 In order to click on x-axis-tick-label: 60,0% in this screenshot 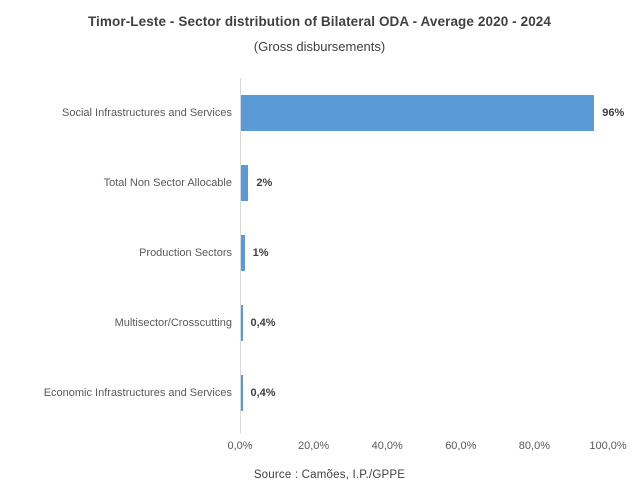, I will do `click(461, 446)`.